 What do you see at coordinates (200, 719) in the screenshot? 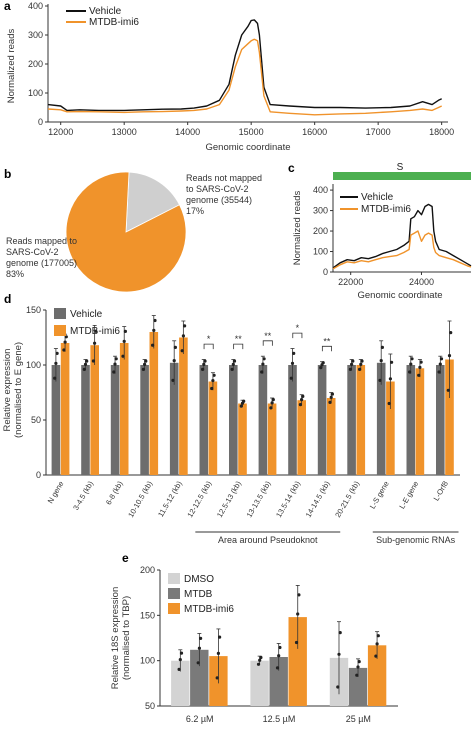
I see `panel-e-x-tick-label: 6.2 µM` at bounding box center [200, 719].